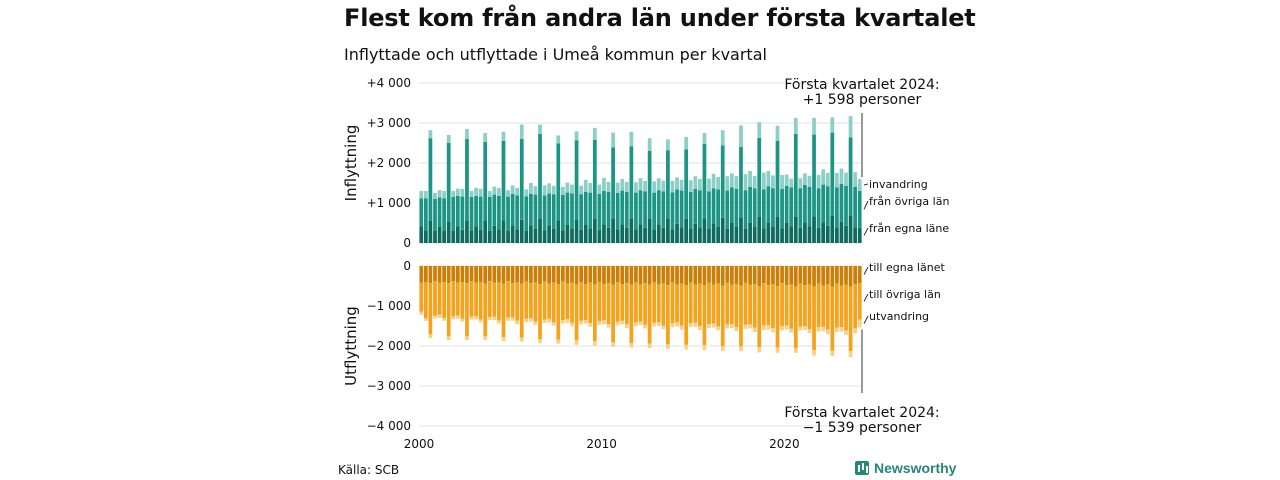 The height and width of the screenshot is (480, 1280). What do you see at coordinates (862, 428) in the screenshot?
I see `lower-annotation-line2: −1 539 personer` at bounding box center [862, 428].